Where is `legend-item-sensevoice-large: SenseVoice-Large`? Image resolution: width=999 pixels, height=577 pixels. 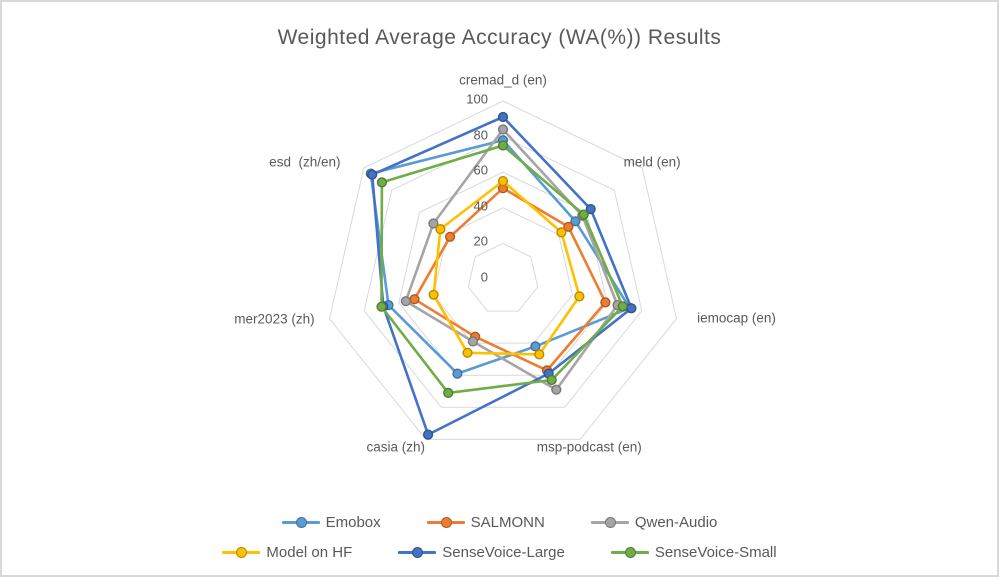
legend-item-sensevoice-large: SenseVoice-Large is located at coordinates (481, 552).